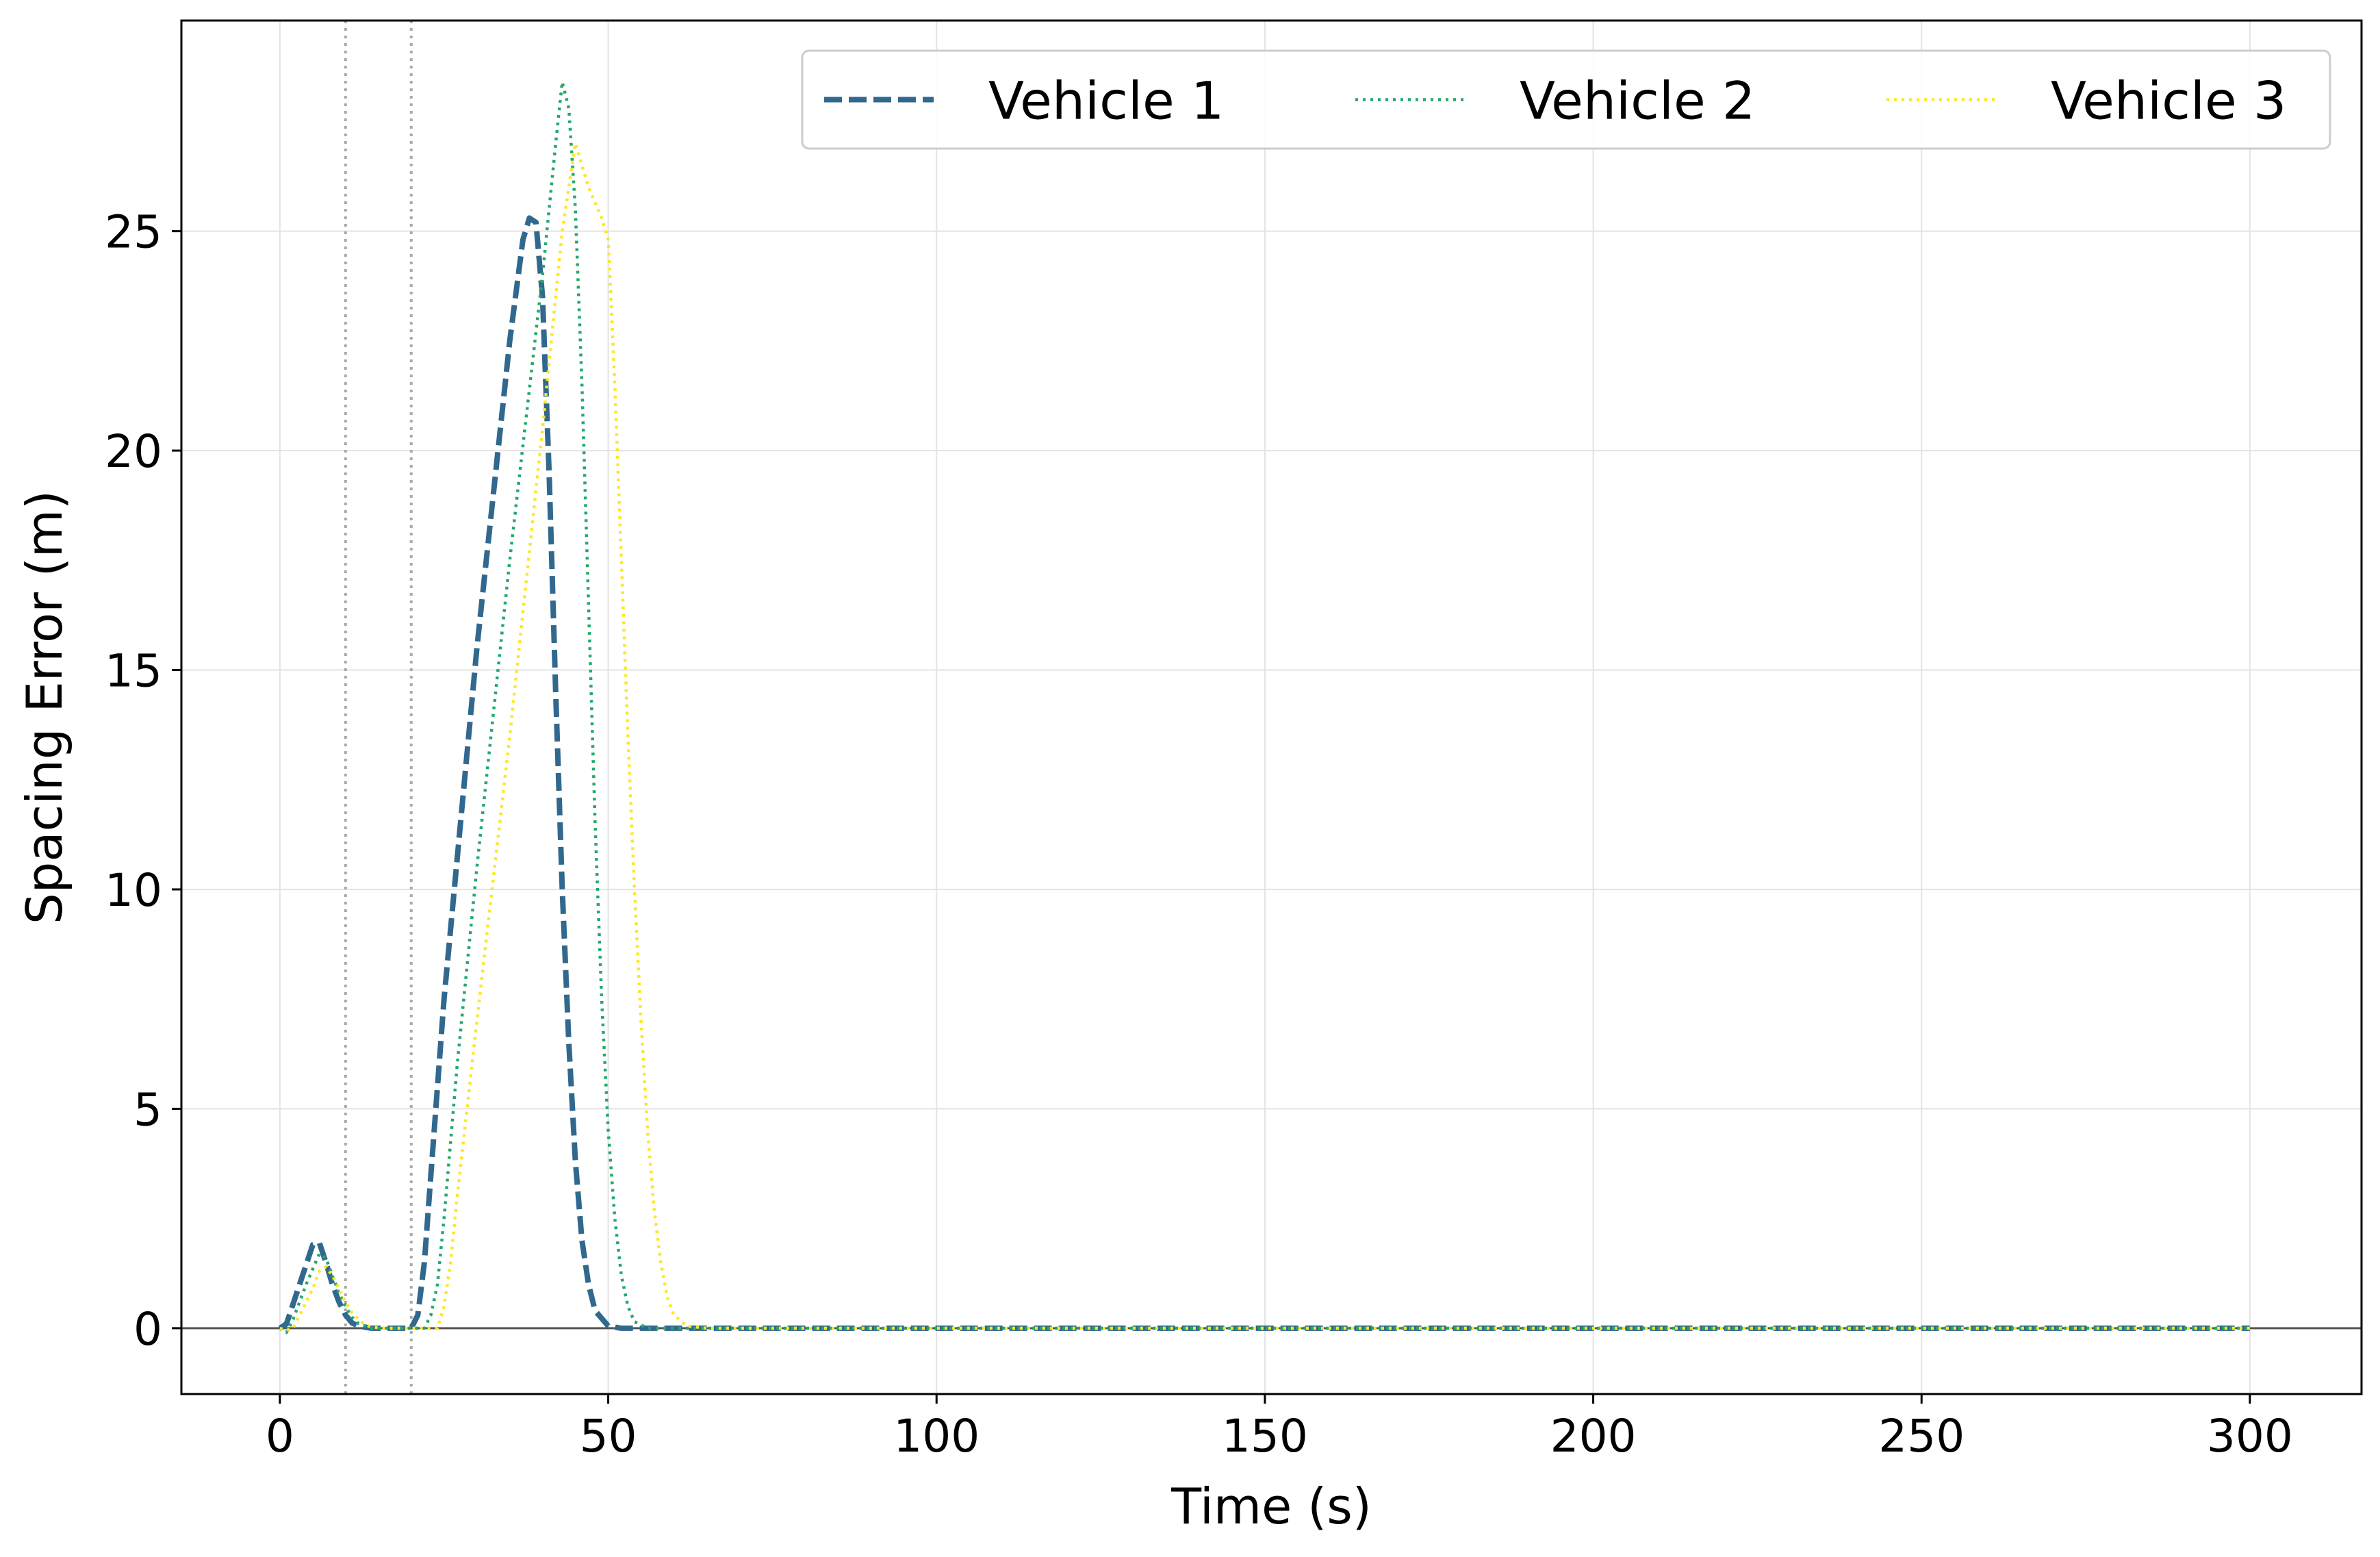 The height and width of the screenshot is (1557, 2380). I want to click on x-tick-label: 150, so click(1265, 1436).